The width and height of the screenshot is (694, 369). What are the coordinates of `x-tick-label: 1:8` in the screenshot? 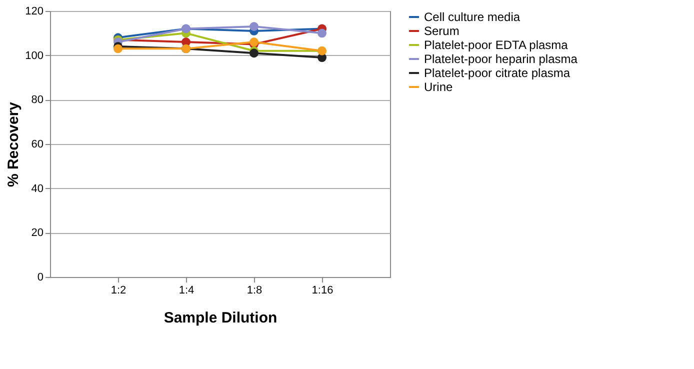 It's located at (254, 290).